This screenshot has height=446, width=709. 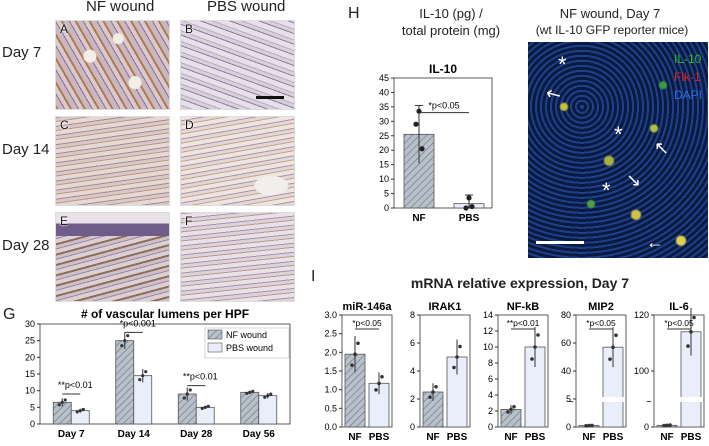 What do you see at coordinates (112, 65) in the screenshot?
I see `micrograph-a: A` at bounding box center [112, 65].